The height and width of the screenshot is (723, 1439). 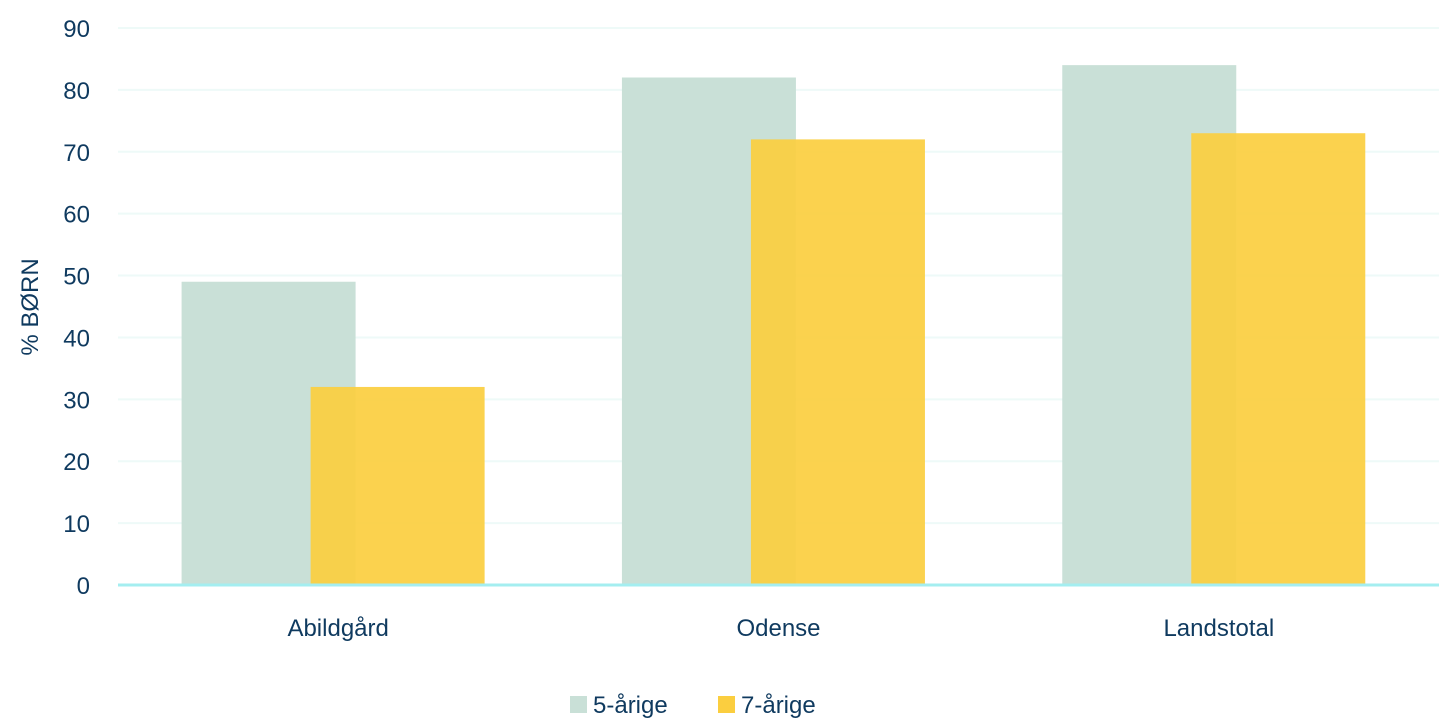 I want to click on y-tick-label: 70, so click(x=76, y=153).